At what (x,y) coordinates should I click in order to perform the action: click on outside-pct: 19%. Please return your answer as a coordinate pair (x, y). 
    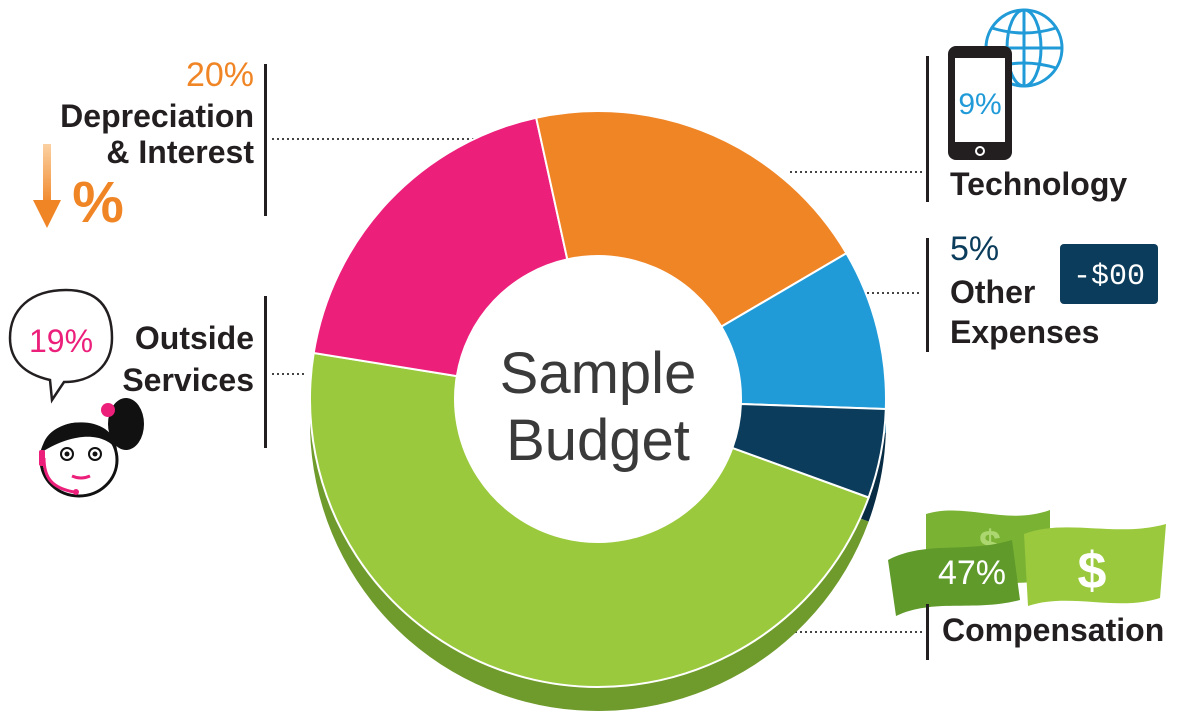
    Looking at the image, I should click on (61, 341).